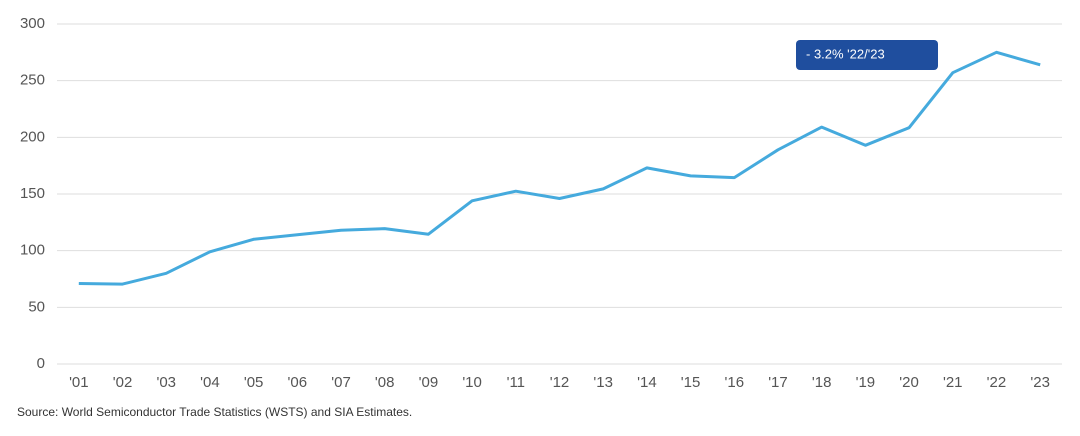 Image resolution: width=1080 pixels, height=436 pixels. What do you see at coordinates (36, 306) in the screenshot?
I see `y-tick-label: 50` at bounding box center [36, 306].